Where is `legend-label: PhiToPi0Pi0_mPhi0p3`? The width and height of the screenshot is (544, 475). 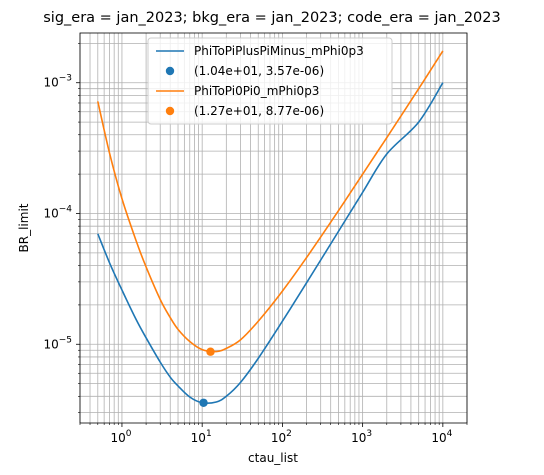
legend-label: PhiToPi0Pi0_mPhi0p3 is located at coordinates (256, 91).